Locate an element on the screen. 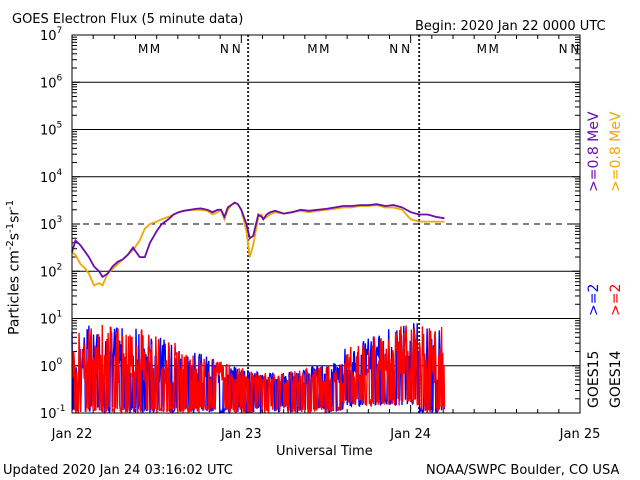 This screenshot has width=640, height=480. begin-date: Begin: 2020 Jan 22 0000 UTC is located at coordinates (510, 26).